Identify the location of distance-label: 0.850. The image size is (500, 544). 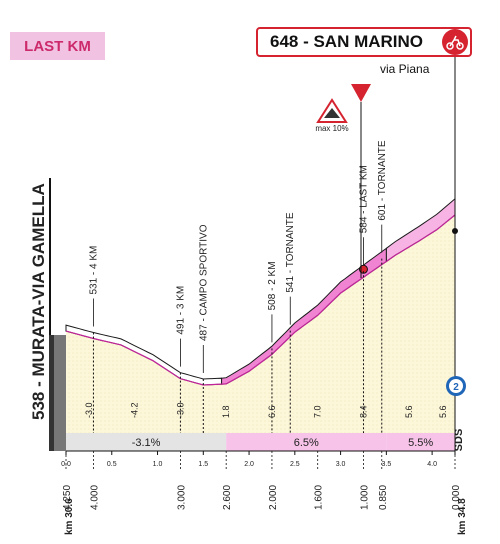
(383, 497).